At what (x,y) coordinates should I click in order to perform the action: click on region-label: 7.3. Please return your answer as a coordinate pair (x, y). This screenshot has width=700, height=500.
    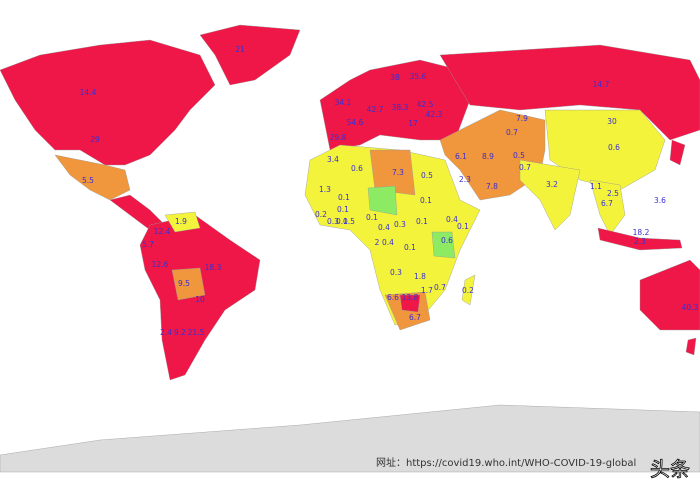
    Looking at the image, I should click on (398, 172).